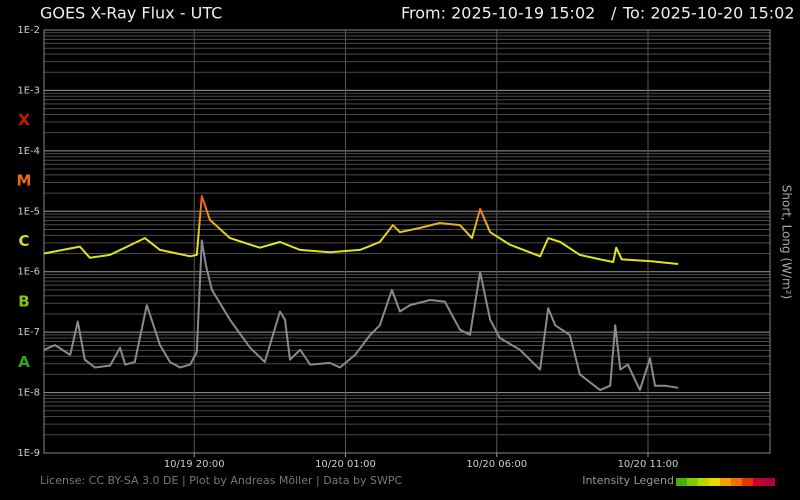 The width and height of the screenshot is (800, 500). What do you see at coordinates (24, 362) in the screenshot?
I see `flare-class-label: A` at bounding box center [24, 362].